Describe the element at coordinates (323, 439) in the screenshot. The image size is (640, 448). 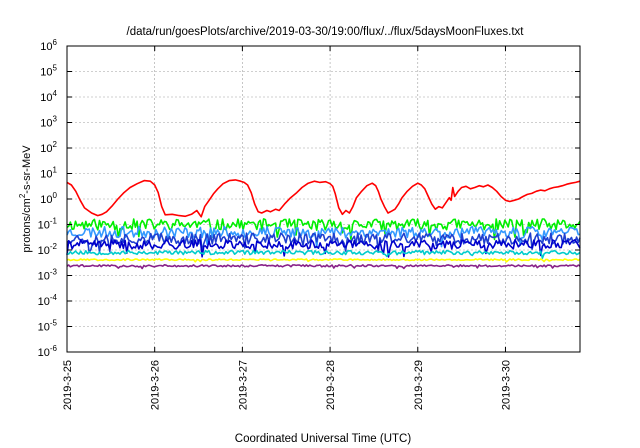
I see `x-axis-label: Coordinated Universal Time (UTC)` at that location.